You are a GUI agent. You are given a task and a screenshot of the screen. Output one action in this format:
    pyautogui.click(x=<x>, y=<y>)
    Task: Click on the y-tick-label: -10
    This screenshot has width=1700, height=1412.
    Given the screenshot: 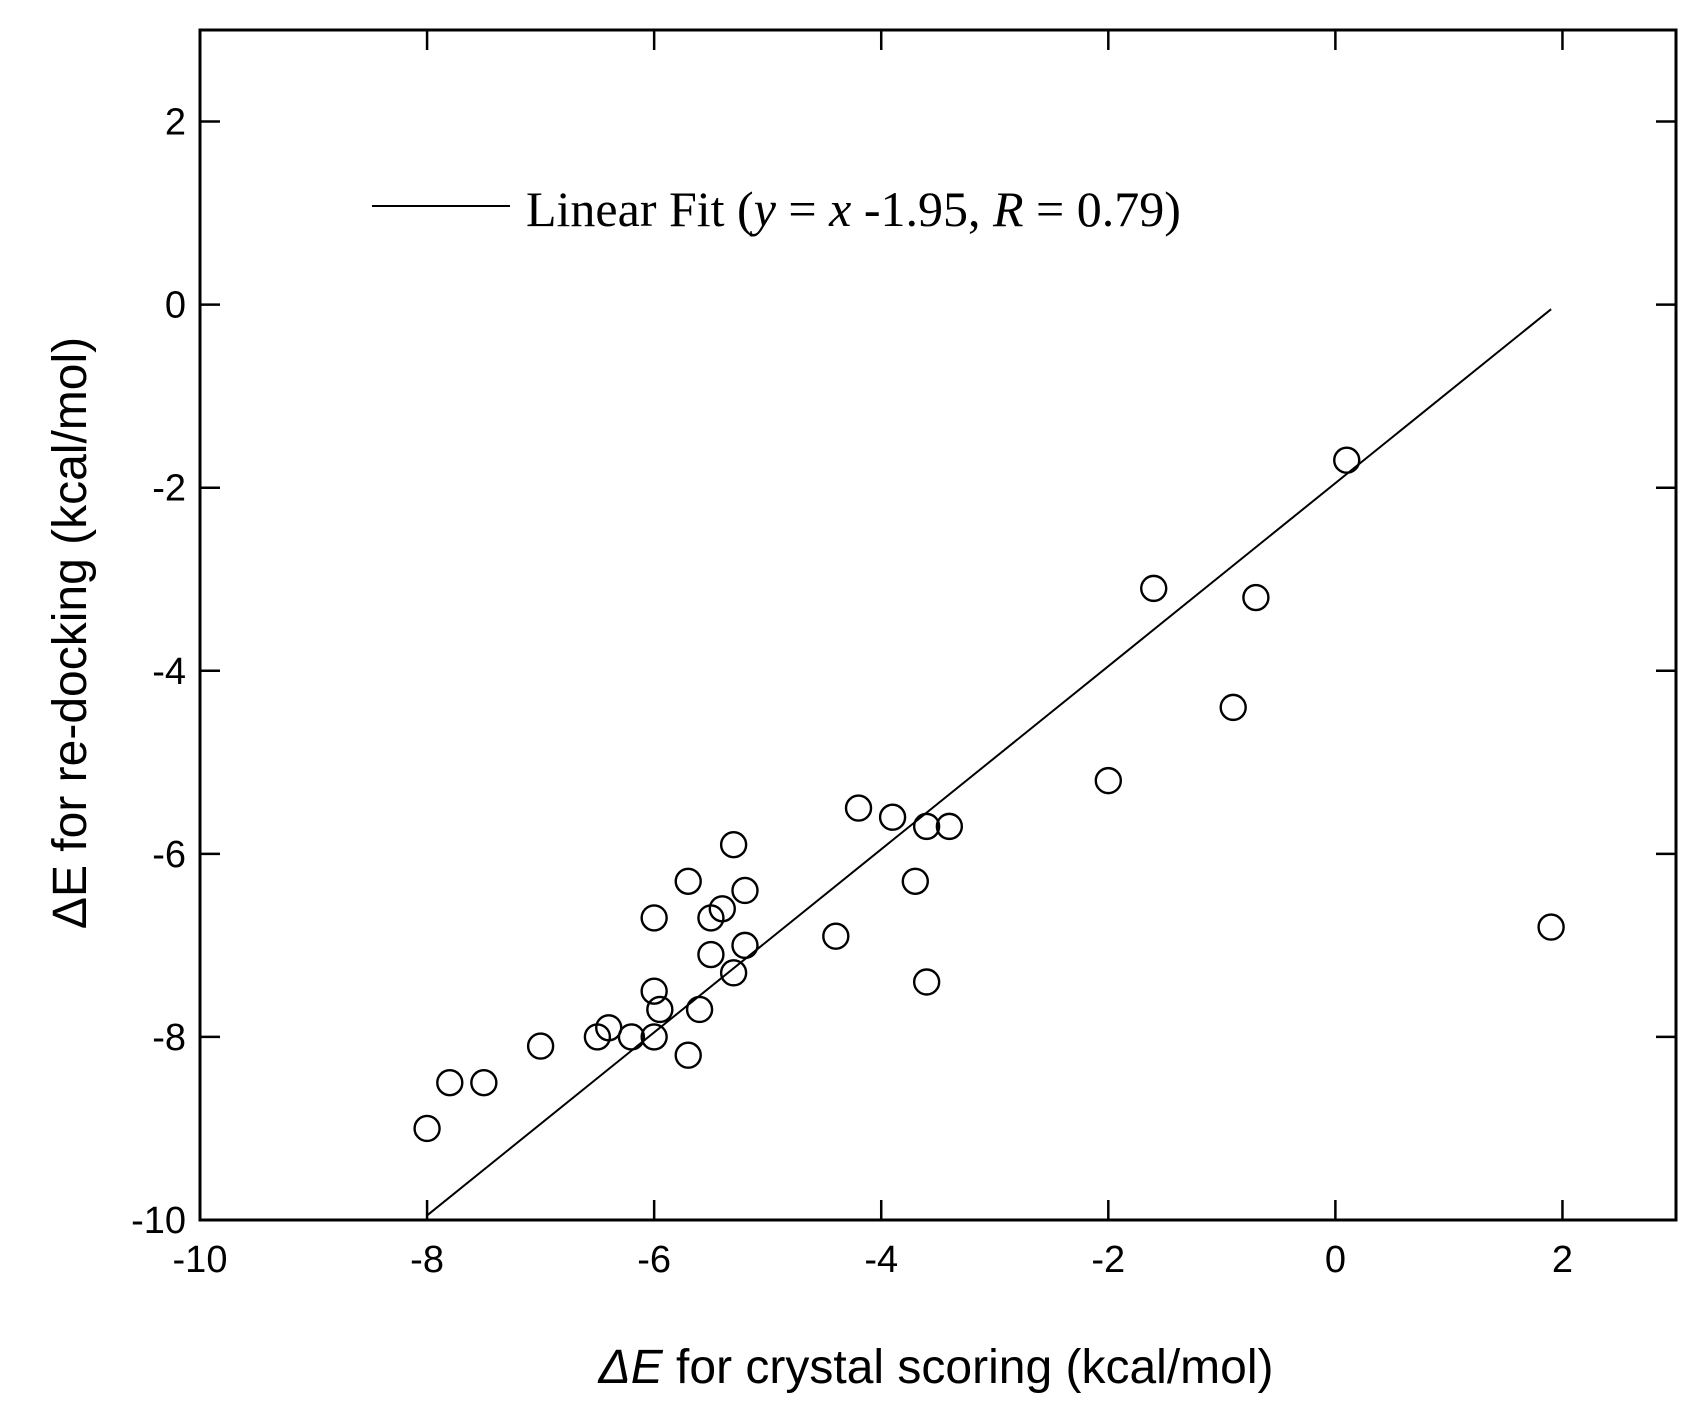 What is the action you would take?
    pyautogui.click(x=158, y=1221)
    